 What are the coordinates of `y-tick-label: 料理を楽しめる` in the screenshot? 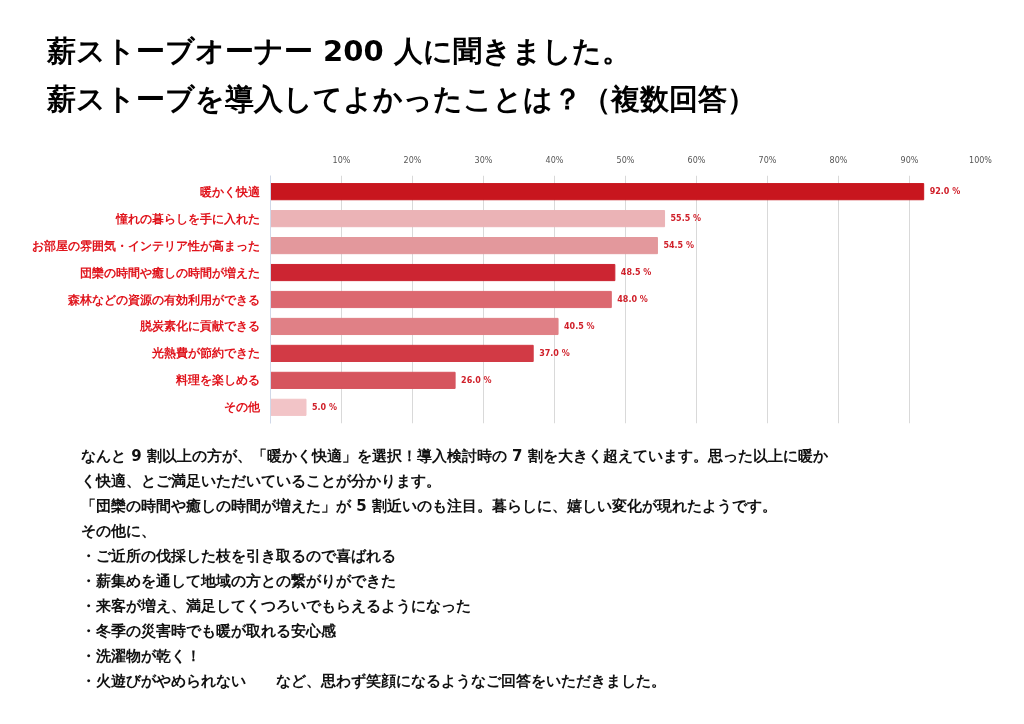 It's located at (217, 380).